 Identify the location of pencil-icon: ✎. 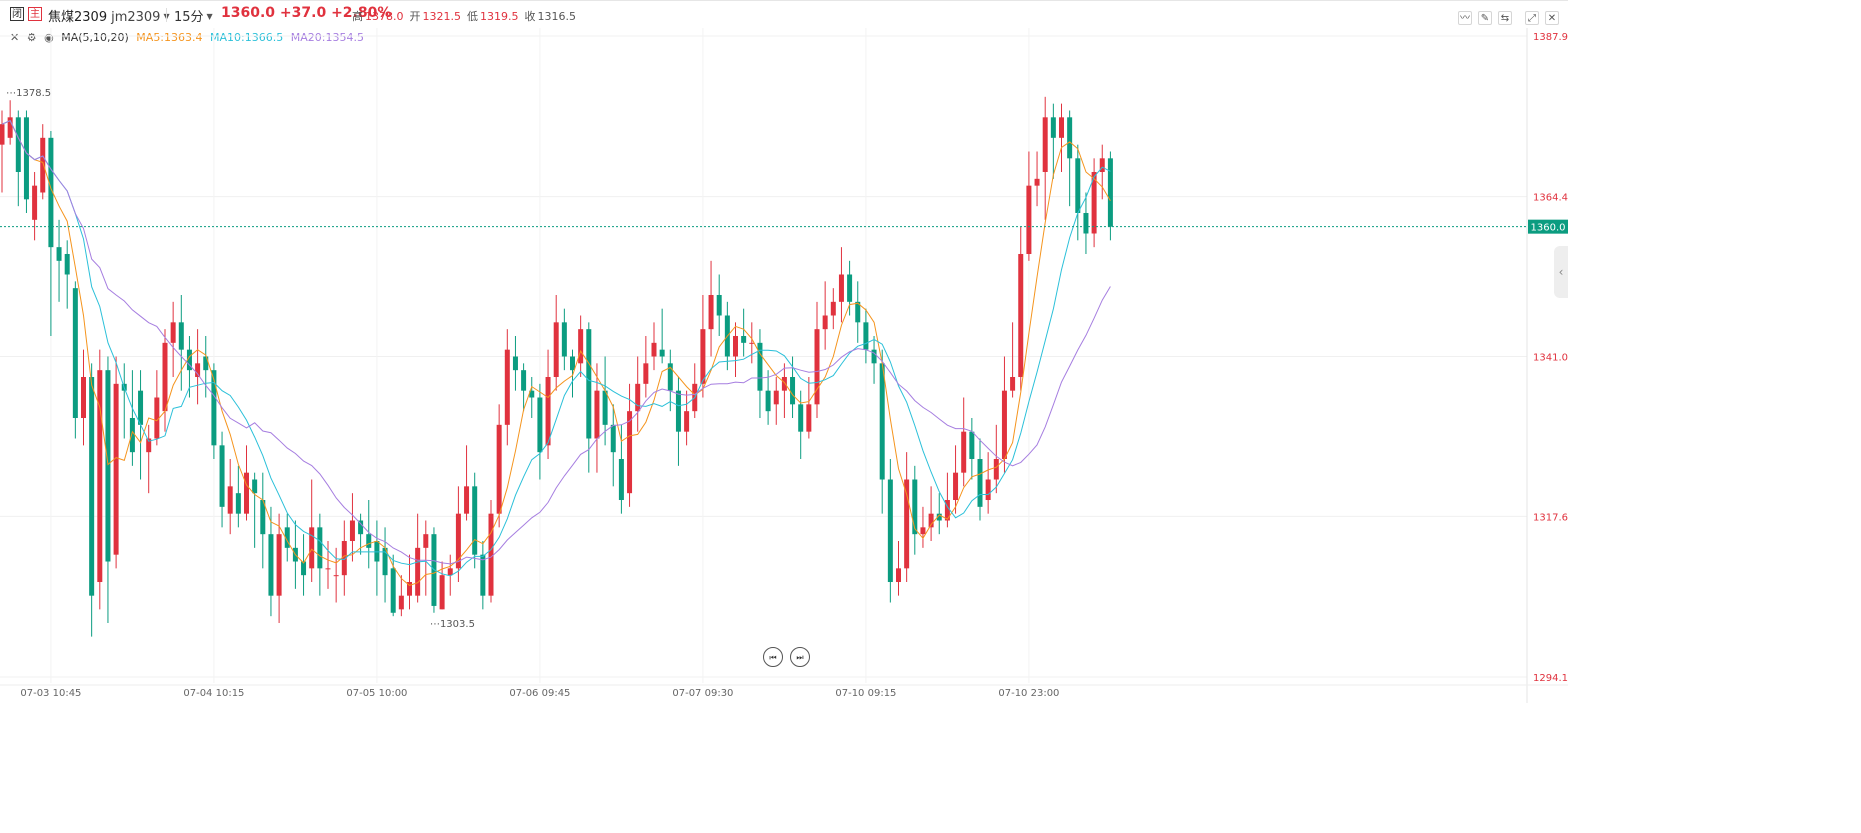
(1485, 18).